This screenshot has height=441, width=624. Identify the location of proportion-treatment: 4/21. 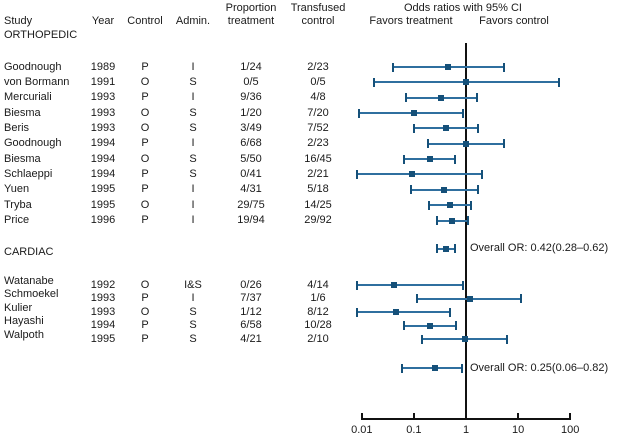
(251, 338).